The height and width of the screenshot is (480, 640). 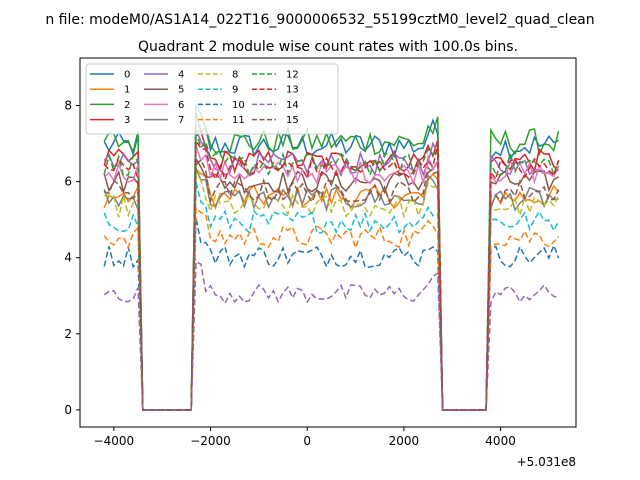 What do you see at coordinates (181, 105) in the screenshot?
I see `legend-label-6: 6` at bounding box center [181, 105].